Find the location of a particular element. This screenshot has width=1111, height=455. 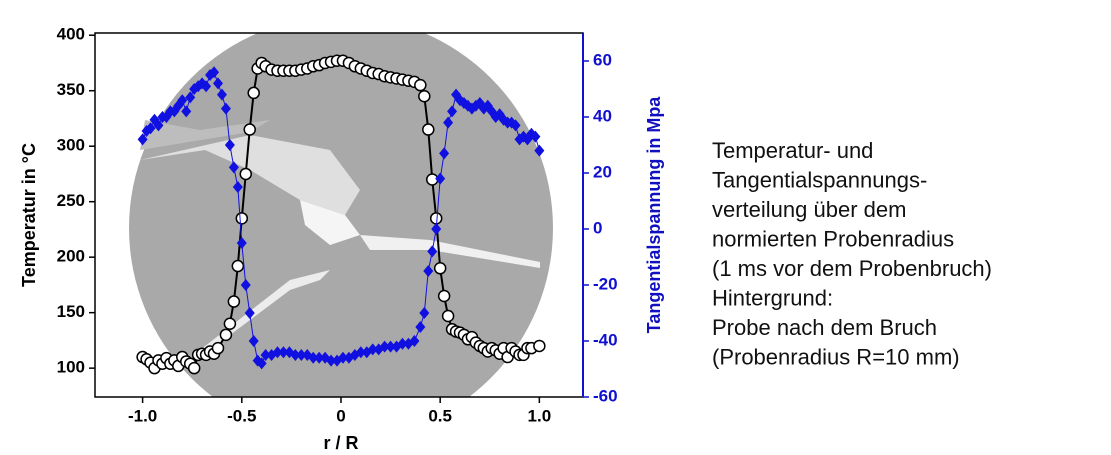

y-tick-label: 400 is located at coordinates (71, 34).